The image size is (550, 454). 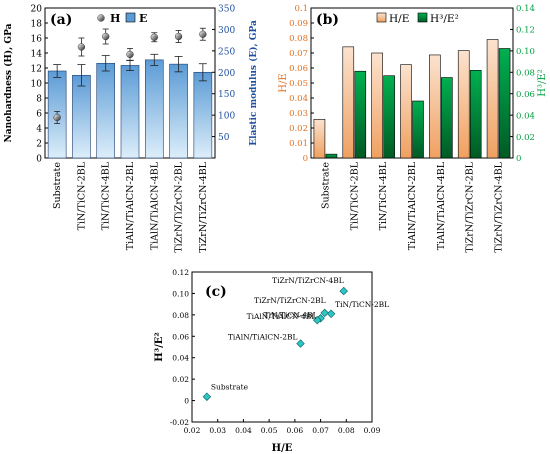 What do you see at coordinates (305, 159) in the screenshot?
I see `panel-b-left-tick-label: 0` at bounding box center [305, 159].